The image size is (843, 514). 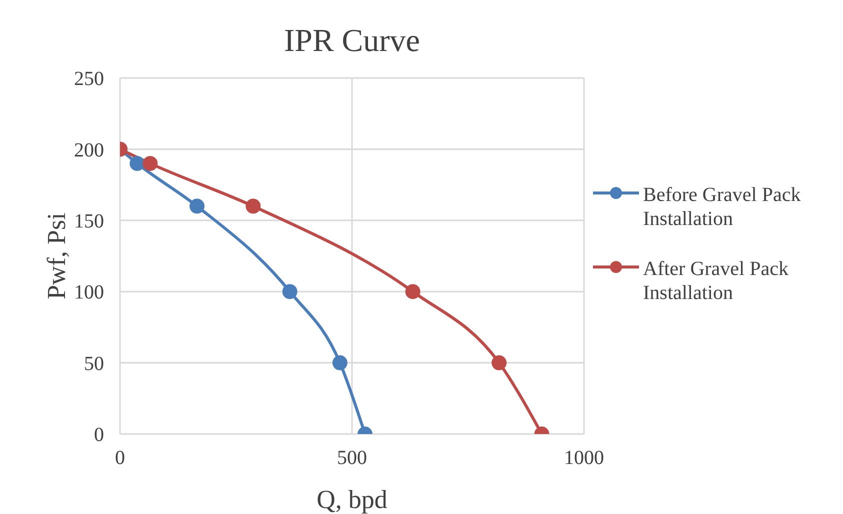 I want to click on y-tick-label: 100, so click(x=89, y=293).